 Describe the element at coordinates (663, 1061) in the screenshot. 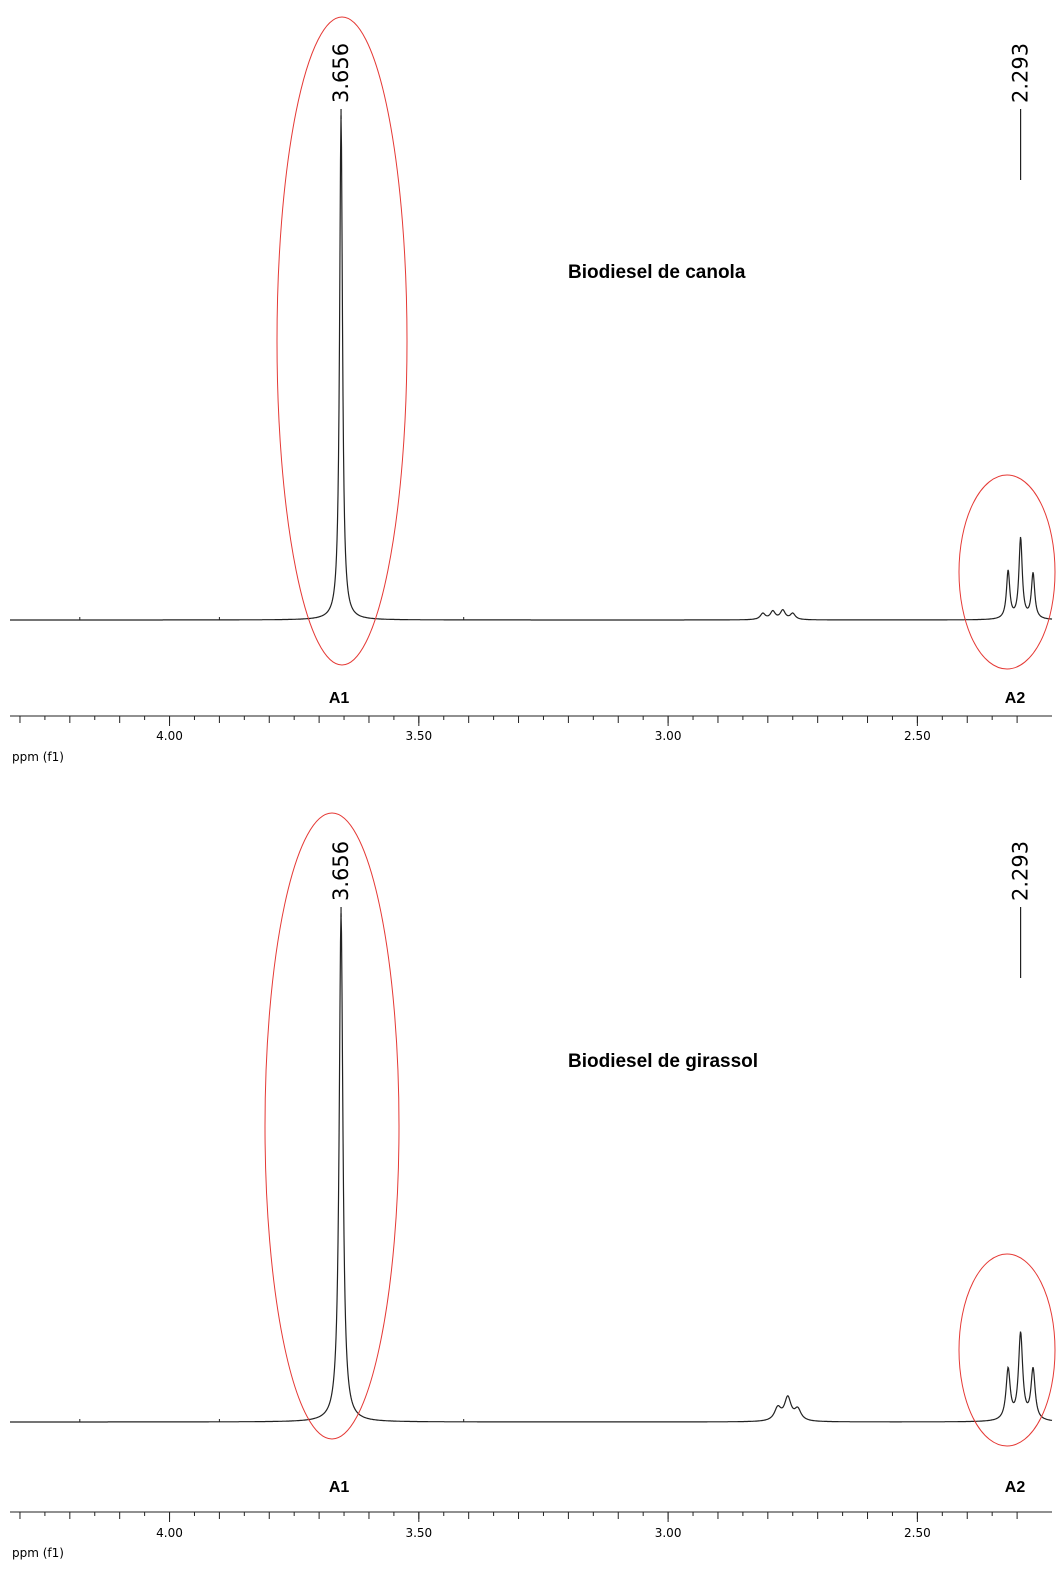

I see `spectrum-title: Biodiesel de girassol` at that location.